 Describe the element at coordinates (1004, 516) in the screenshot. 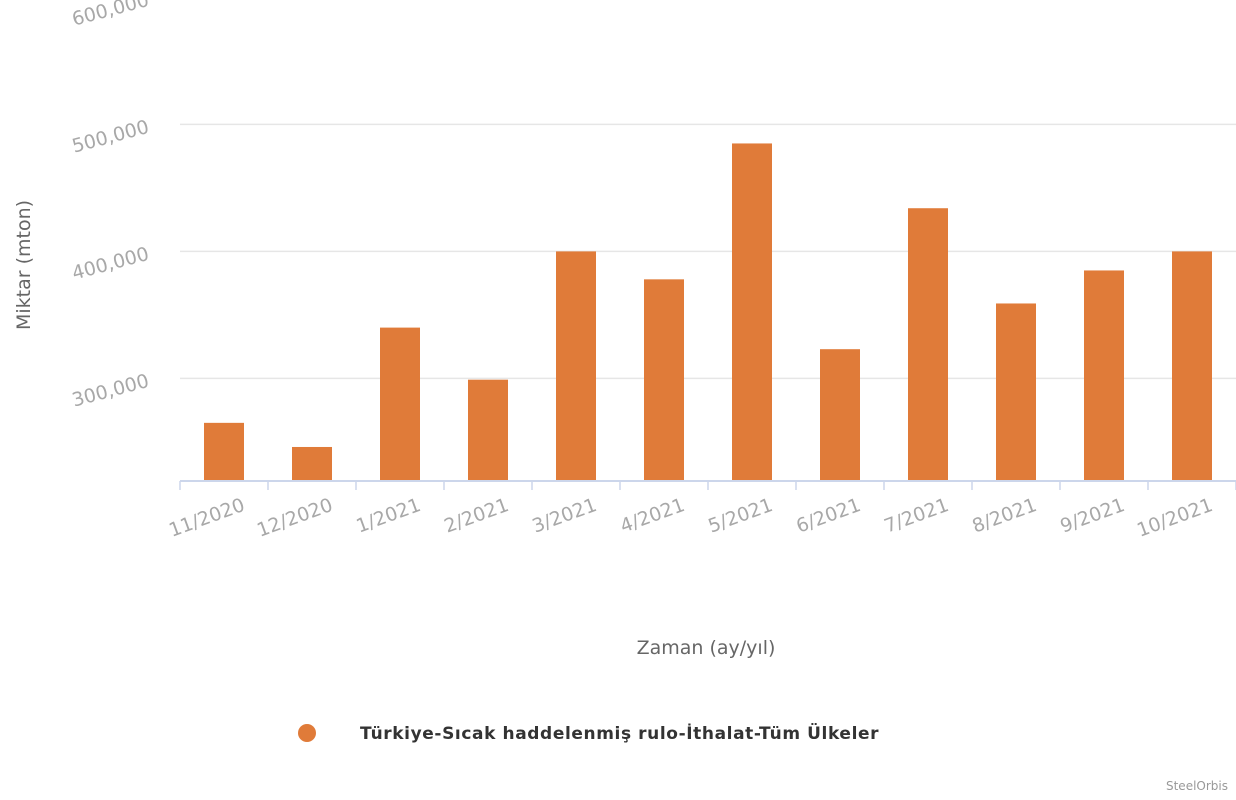

I see `x-tick-label: 8/2021` at that location.